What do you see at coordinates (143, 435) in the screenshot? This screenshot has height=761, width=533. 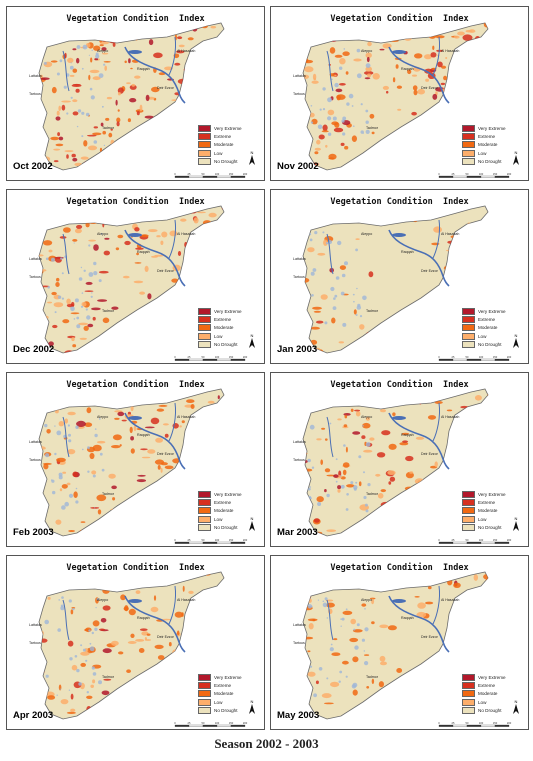 I see `place-label: Raqqah` at bounding box center [143, 435].